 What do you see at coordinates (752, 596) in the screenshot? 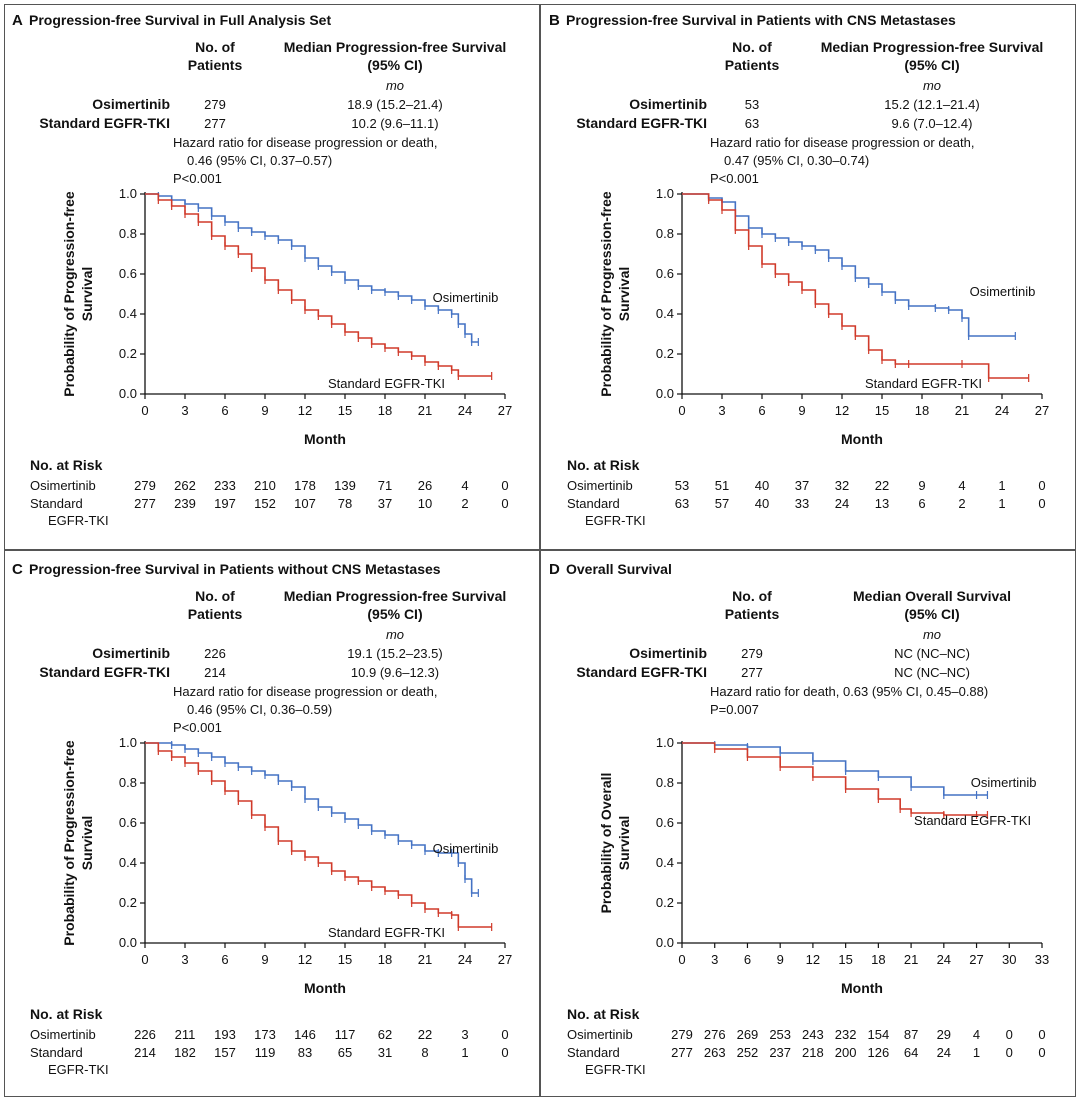
I see `panel-d-col-patients-1: No. of` at bounding box center [752, 596].